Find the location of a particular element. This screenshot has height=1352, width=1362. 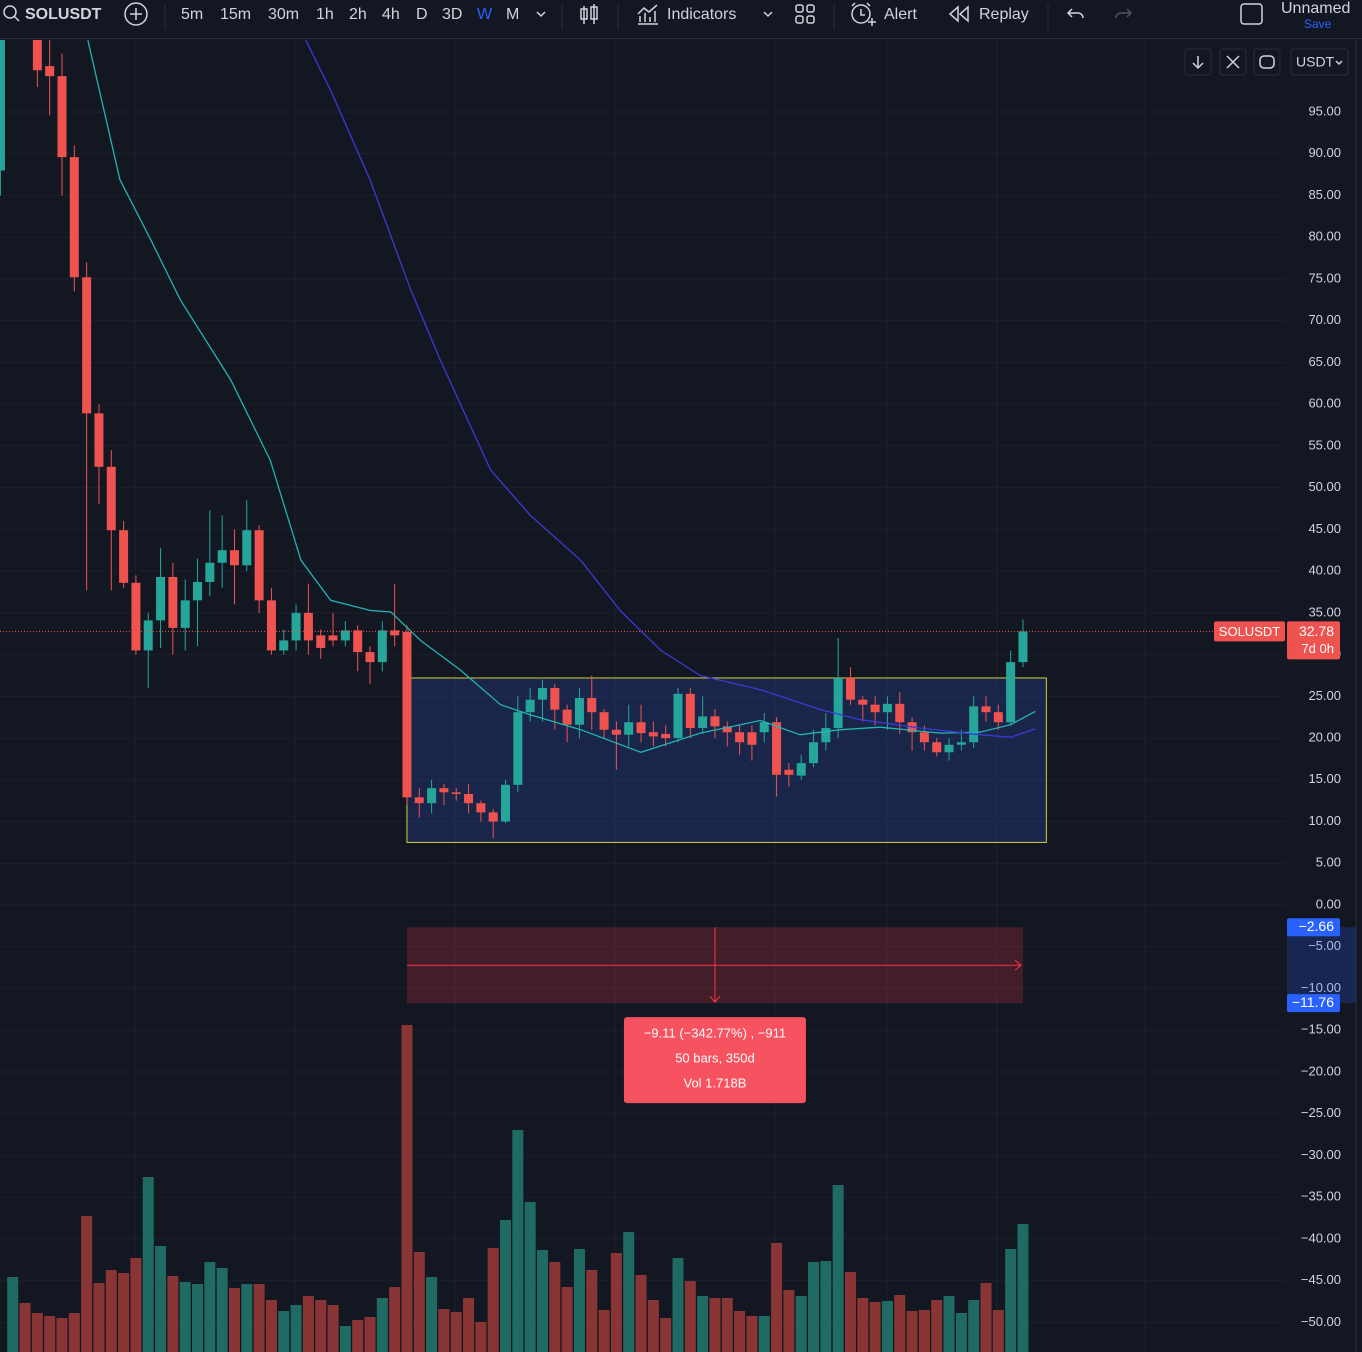

redo-button is located at coordinates (1124, 13).